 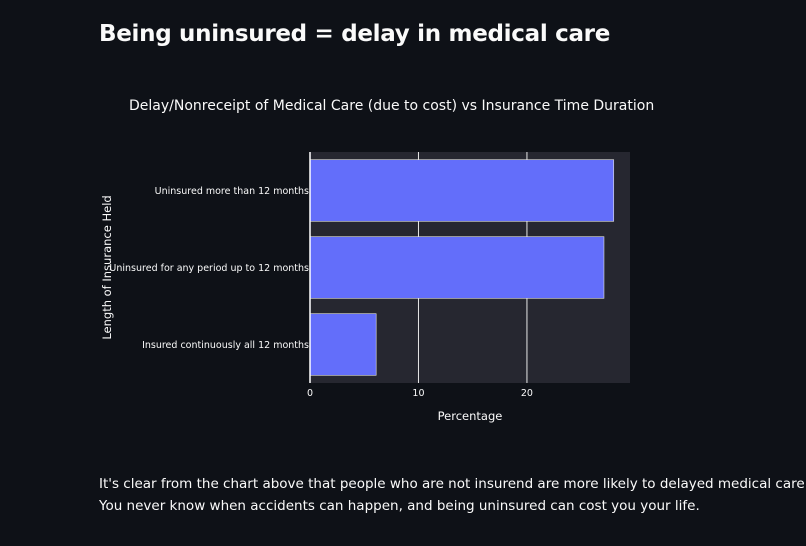 I want to click on y-tick-label-0: Uninsured more than 12 months, so click(x=232, y=191).